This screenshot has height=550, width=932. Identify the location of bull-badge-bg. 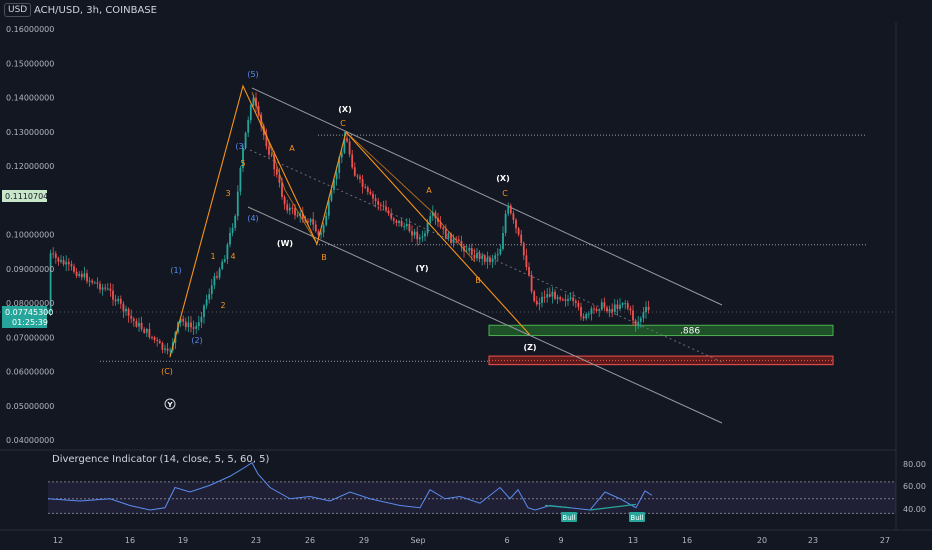
(637, 517).